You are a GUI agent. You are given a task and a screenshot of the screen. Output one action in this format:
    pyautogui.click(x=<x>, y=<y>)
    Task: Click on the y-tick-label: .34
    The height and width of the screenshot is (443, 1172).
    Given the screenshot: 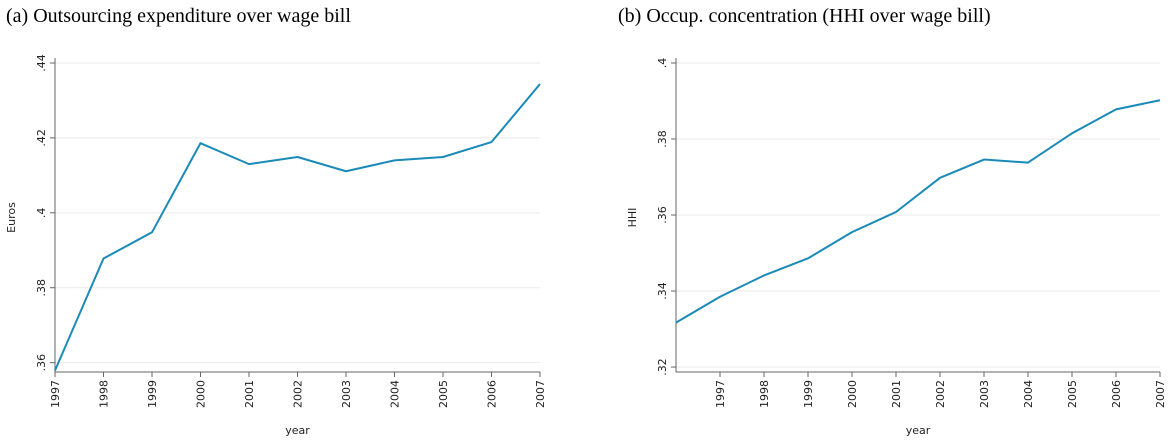 What is the action you would take?
    pyautogui.click(x=662, y=291)
    